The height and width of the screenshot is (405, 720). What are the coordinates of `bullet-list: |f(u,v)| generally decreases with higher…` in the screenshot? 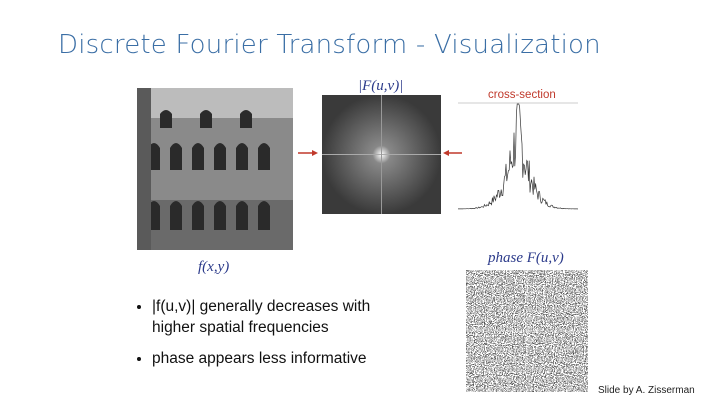 It's located at (270, 337).